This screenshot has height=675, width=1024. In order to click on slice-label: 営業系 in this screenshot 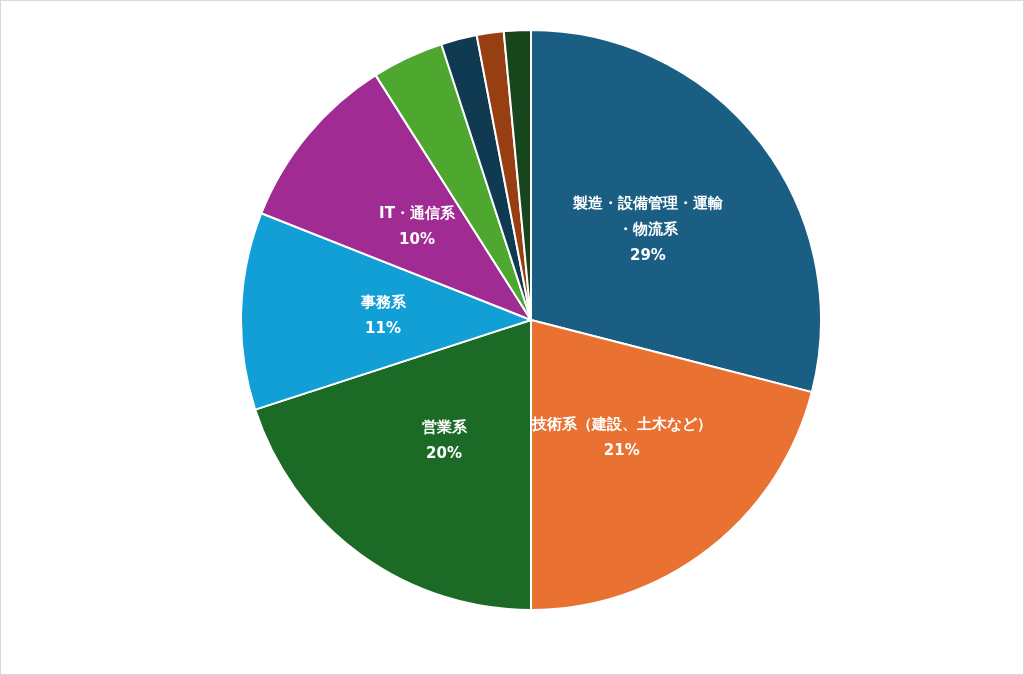, I will do `click(444, 426)`.